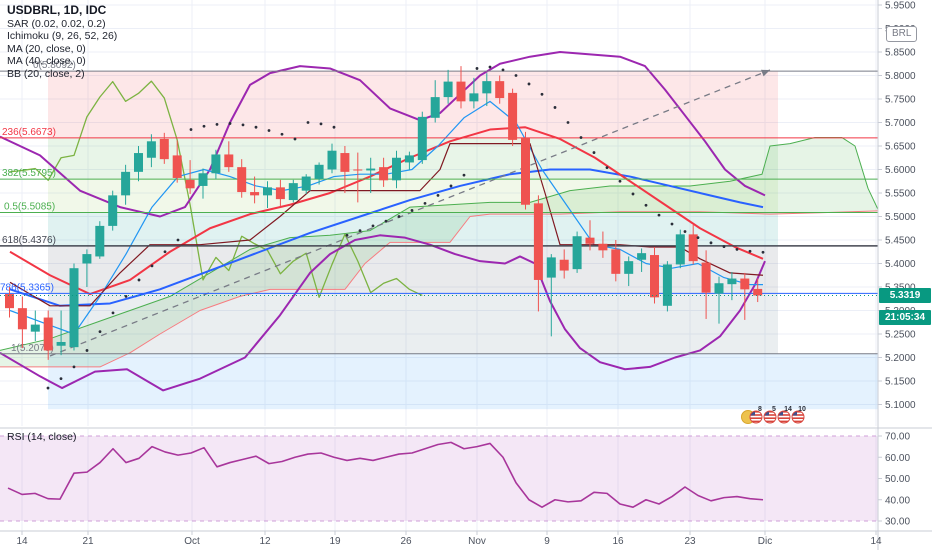 This screenshot has width=932, height=550. What do you see at coordinates (900, 335) in the screenshot?
I see `price-tick-label: 5.2500` at bounding box center [900, 335].